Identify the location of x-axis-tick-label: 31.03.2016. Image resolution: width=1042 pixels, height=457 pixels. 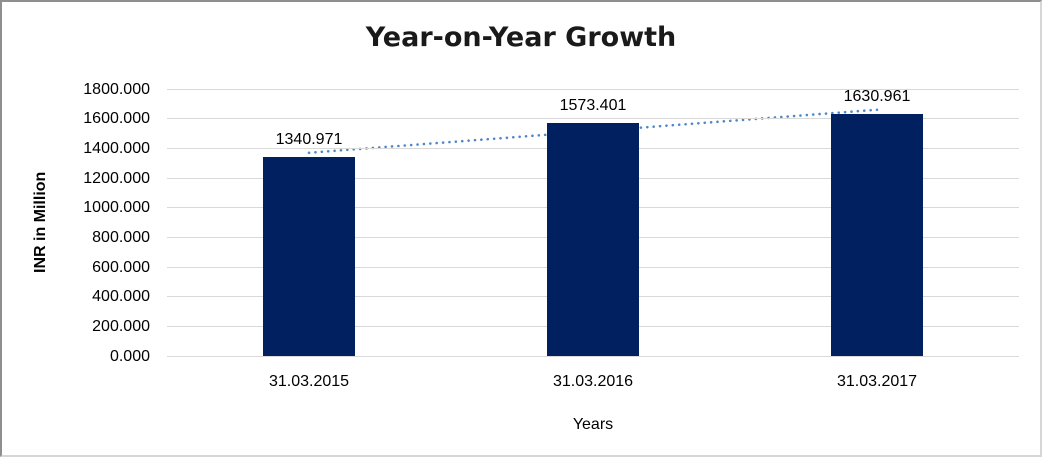
(593, 381).